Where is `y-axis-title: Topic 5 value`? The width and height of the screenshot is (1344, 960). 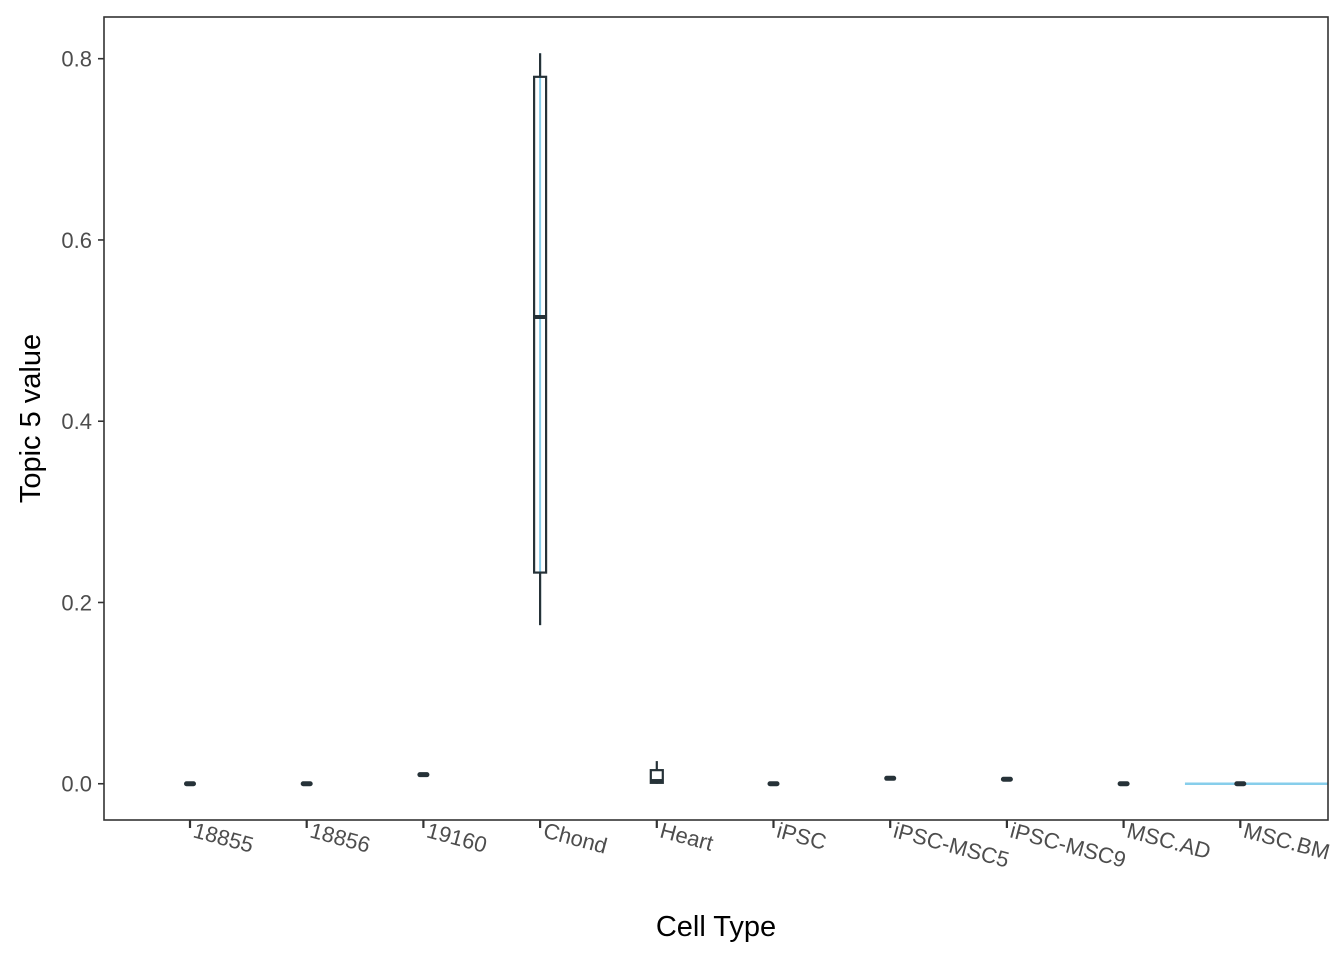
y-axis-title: Topic 5 value is located at coordinates (31, 418).